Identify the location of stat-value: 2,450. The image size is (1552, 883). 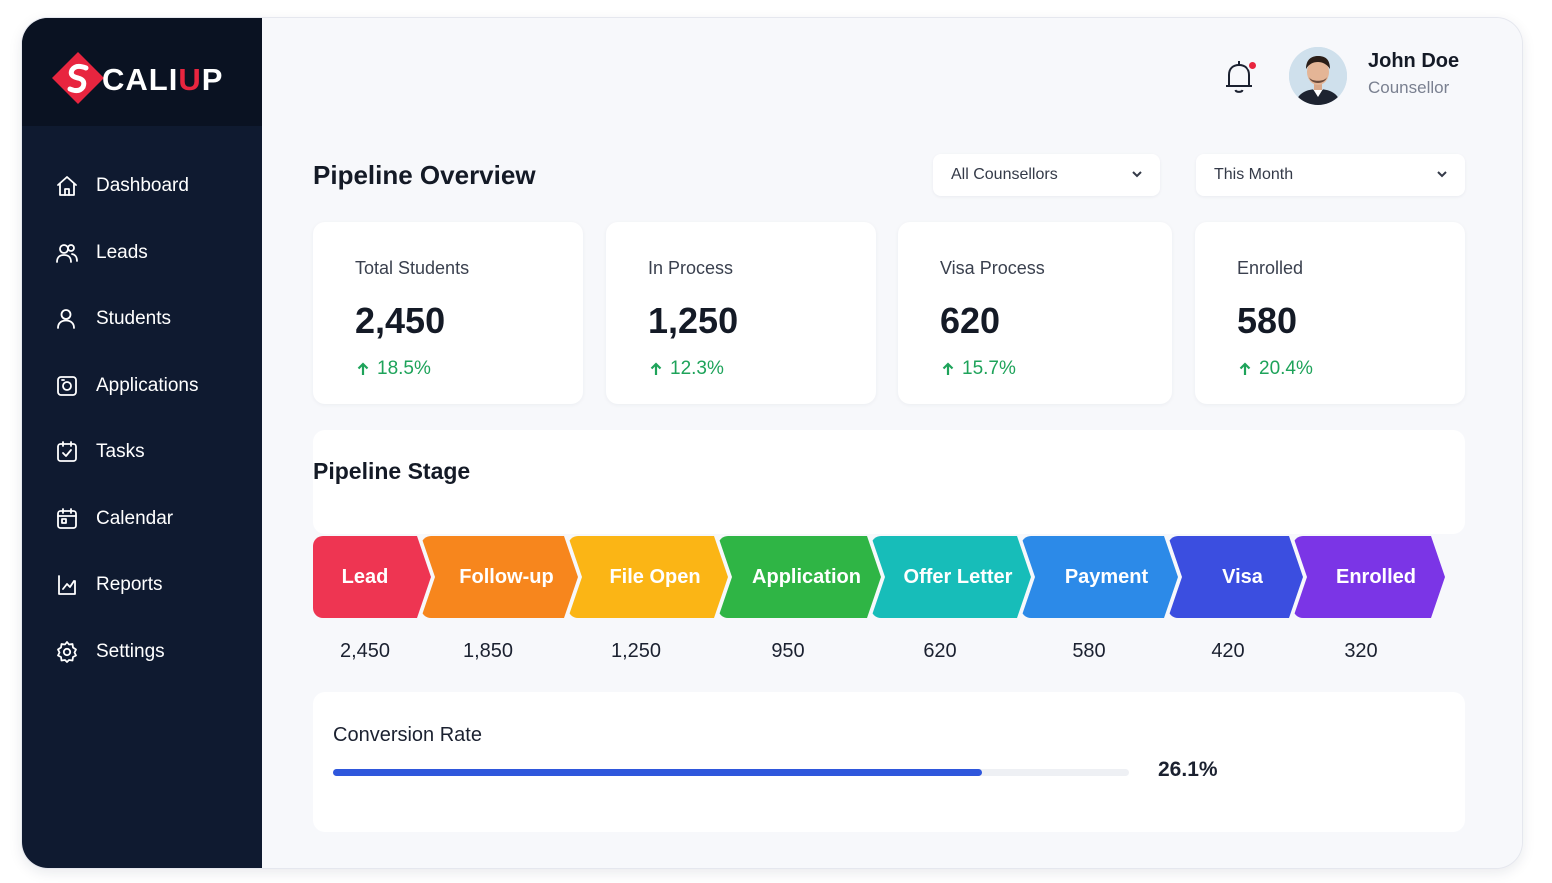
(400, 320).